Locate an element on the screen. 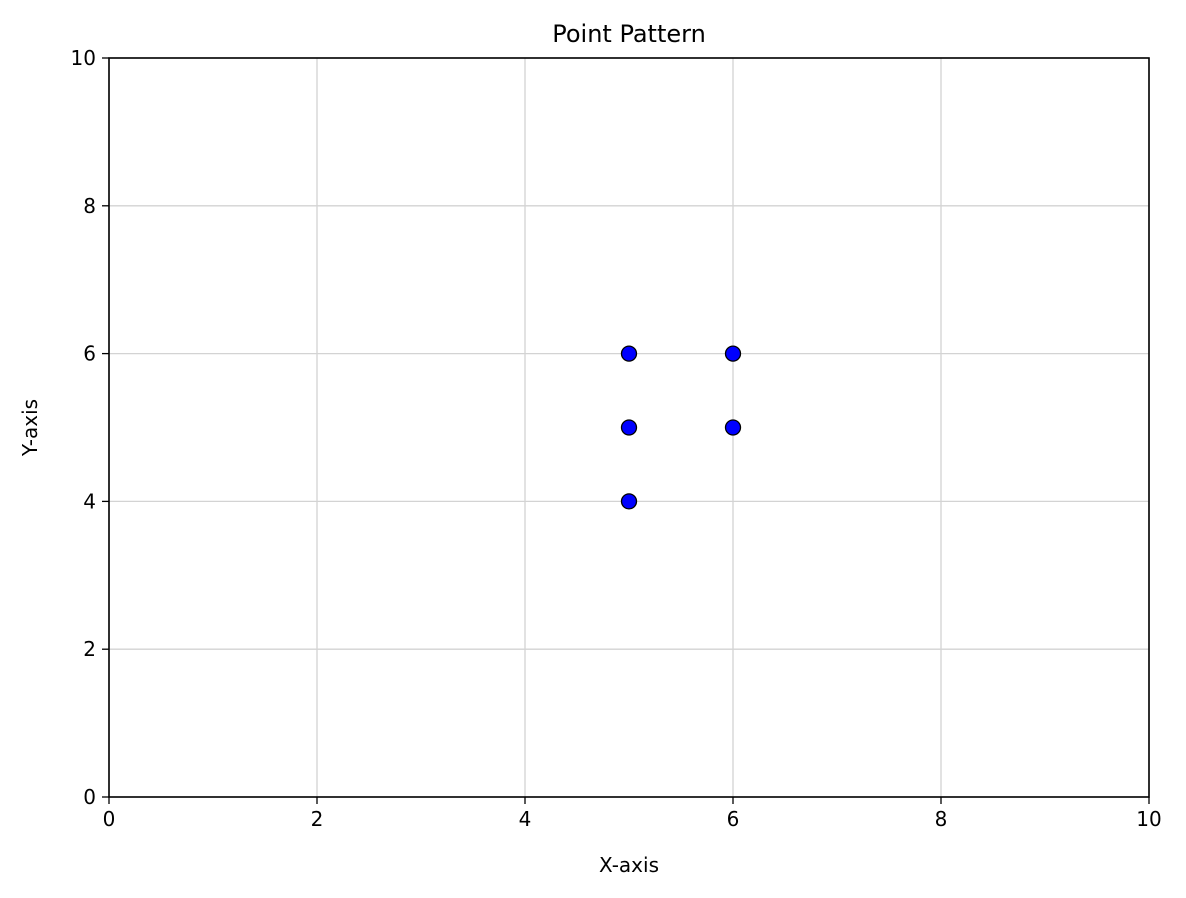 The width and height of the screenshot is (1186, 898). x-tick-label: 2 is located at coordinates (317, 819).